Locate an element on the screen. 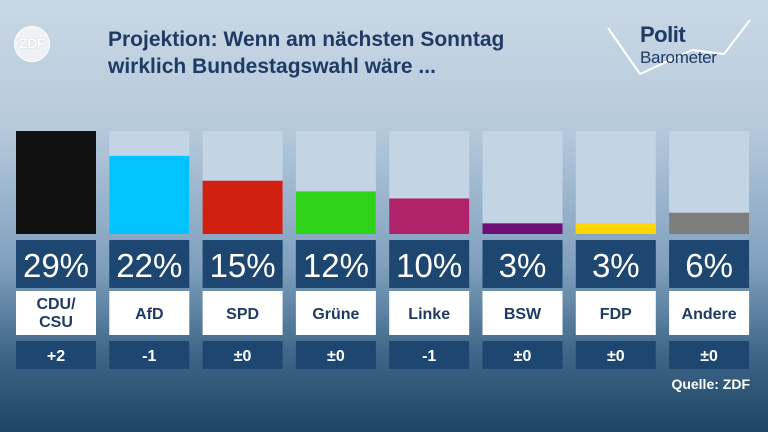  value-label: 10% is located at coordinates (429, 265).